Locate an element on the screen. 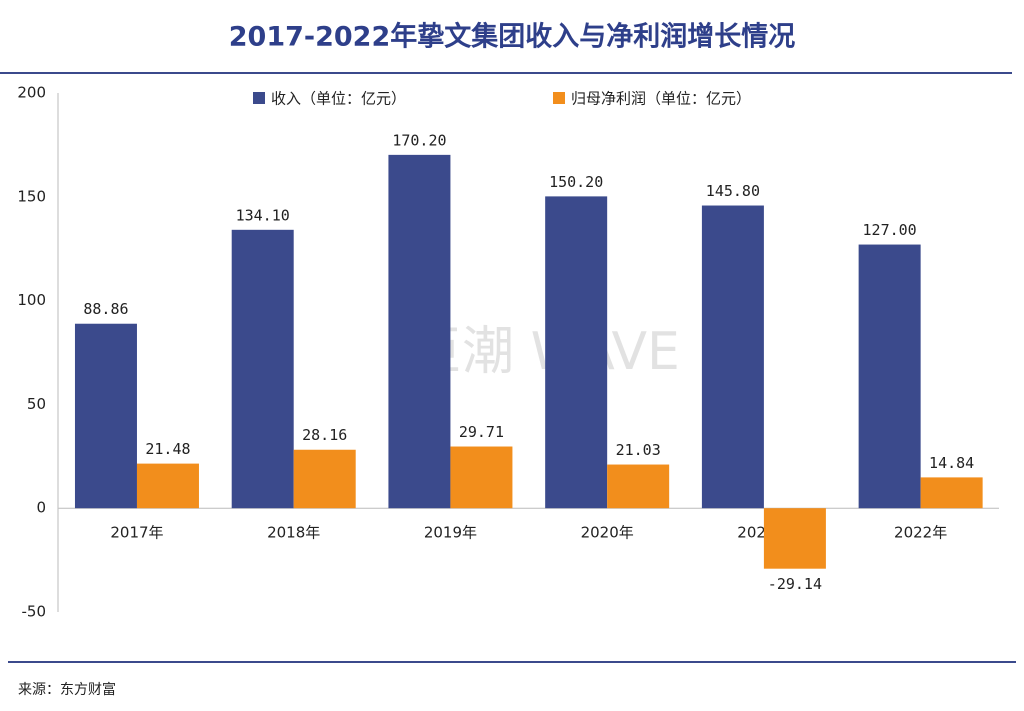  x-tick-label: 2020年 is located at coordinates (607, 533).